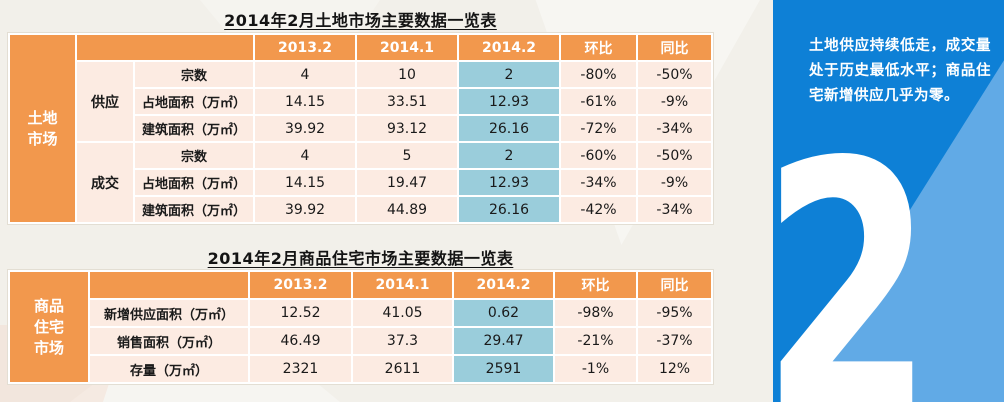 The height and width of the screenshot is (402, 1004). I want to click on table-row: 存量（万㎡） 2321 2611 2591 -1% 12%, so click(360, 369).